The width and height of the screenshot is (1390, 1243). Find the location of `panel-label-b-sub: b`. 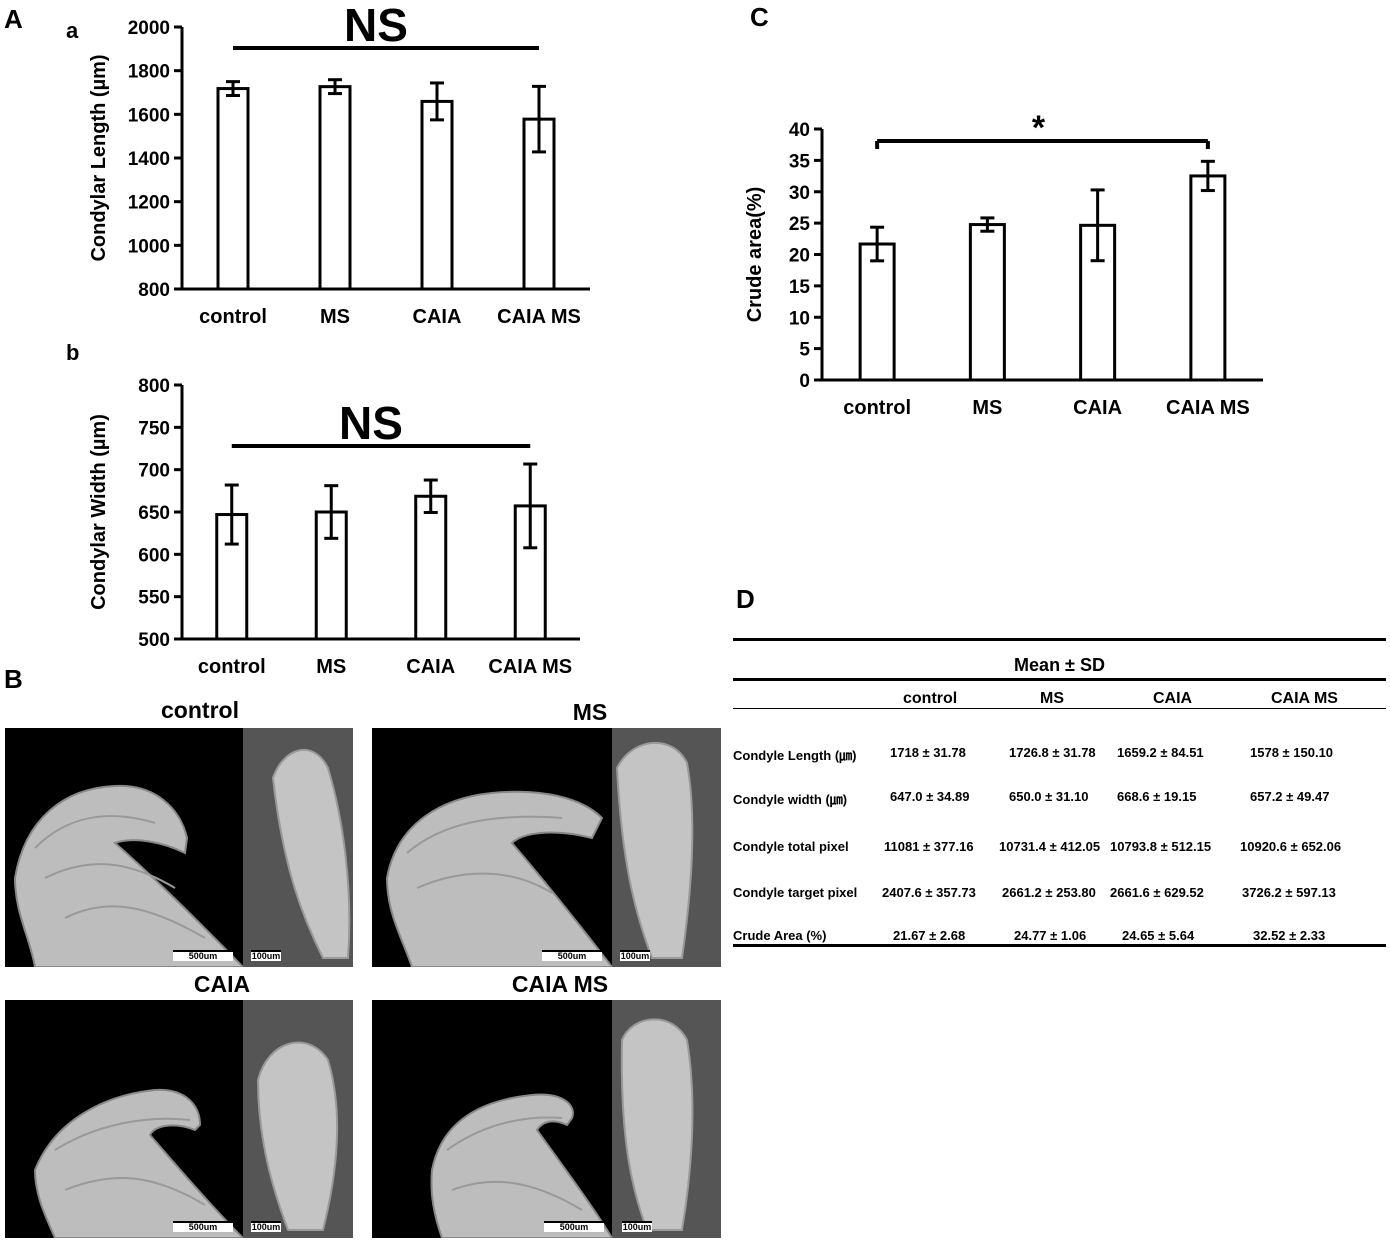

panel-label-b-sub: b is located at coordinates (73, 352).